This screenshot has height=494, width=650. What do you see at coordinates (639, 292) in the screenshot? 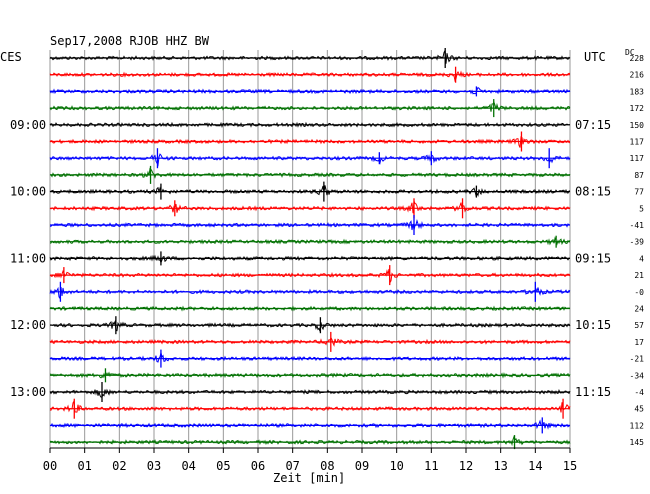
I see `dc-offset-label: -0` at bounding box center [639, 292].